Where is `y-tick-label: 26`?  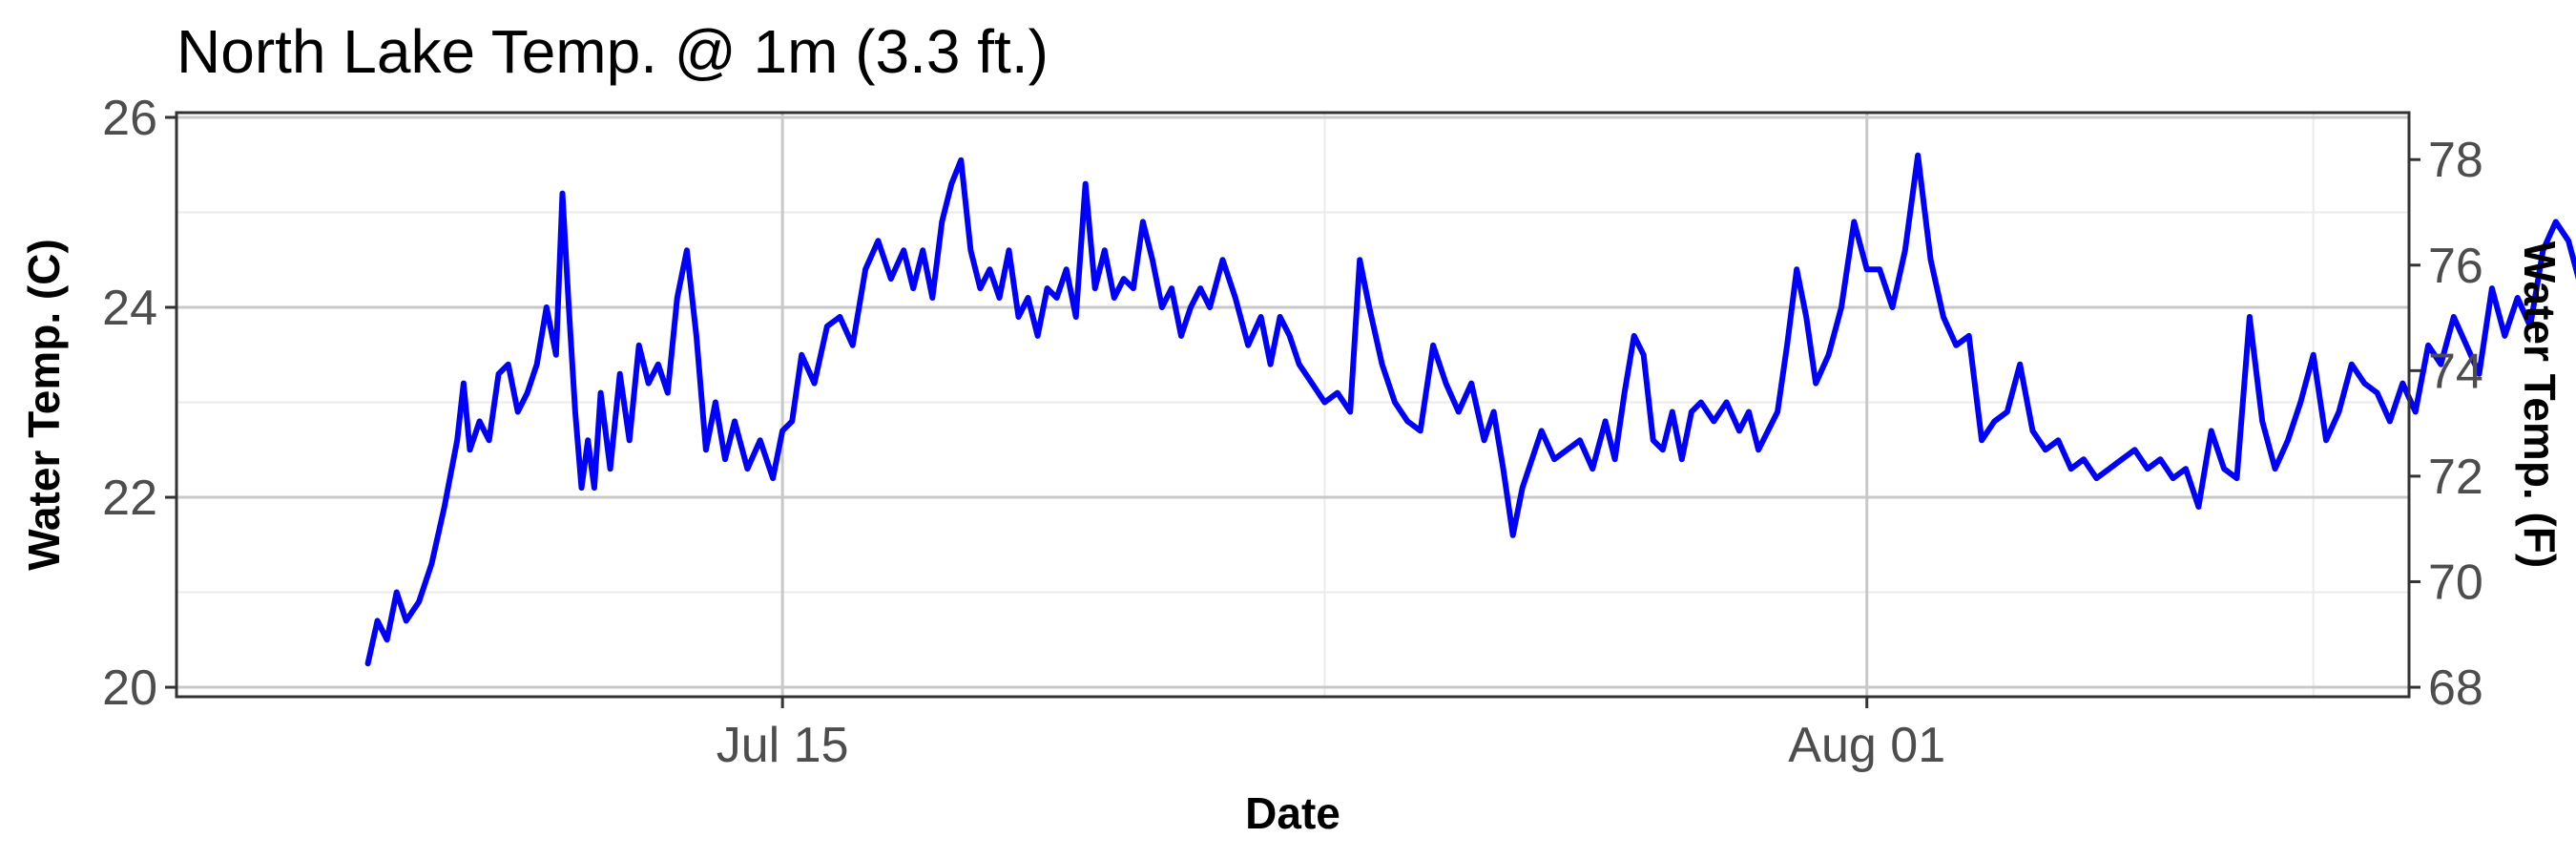 y-tick-label: 26 is located at coordinates (129, 118).